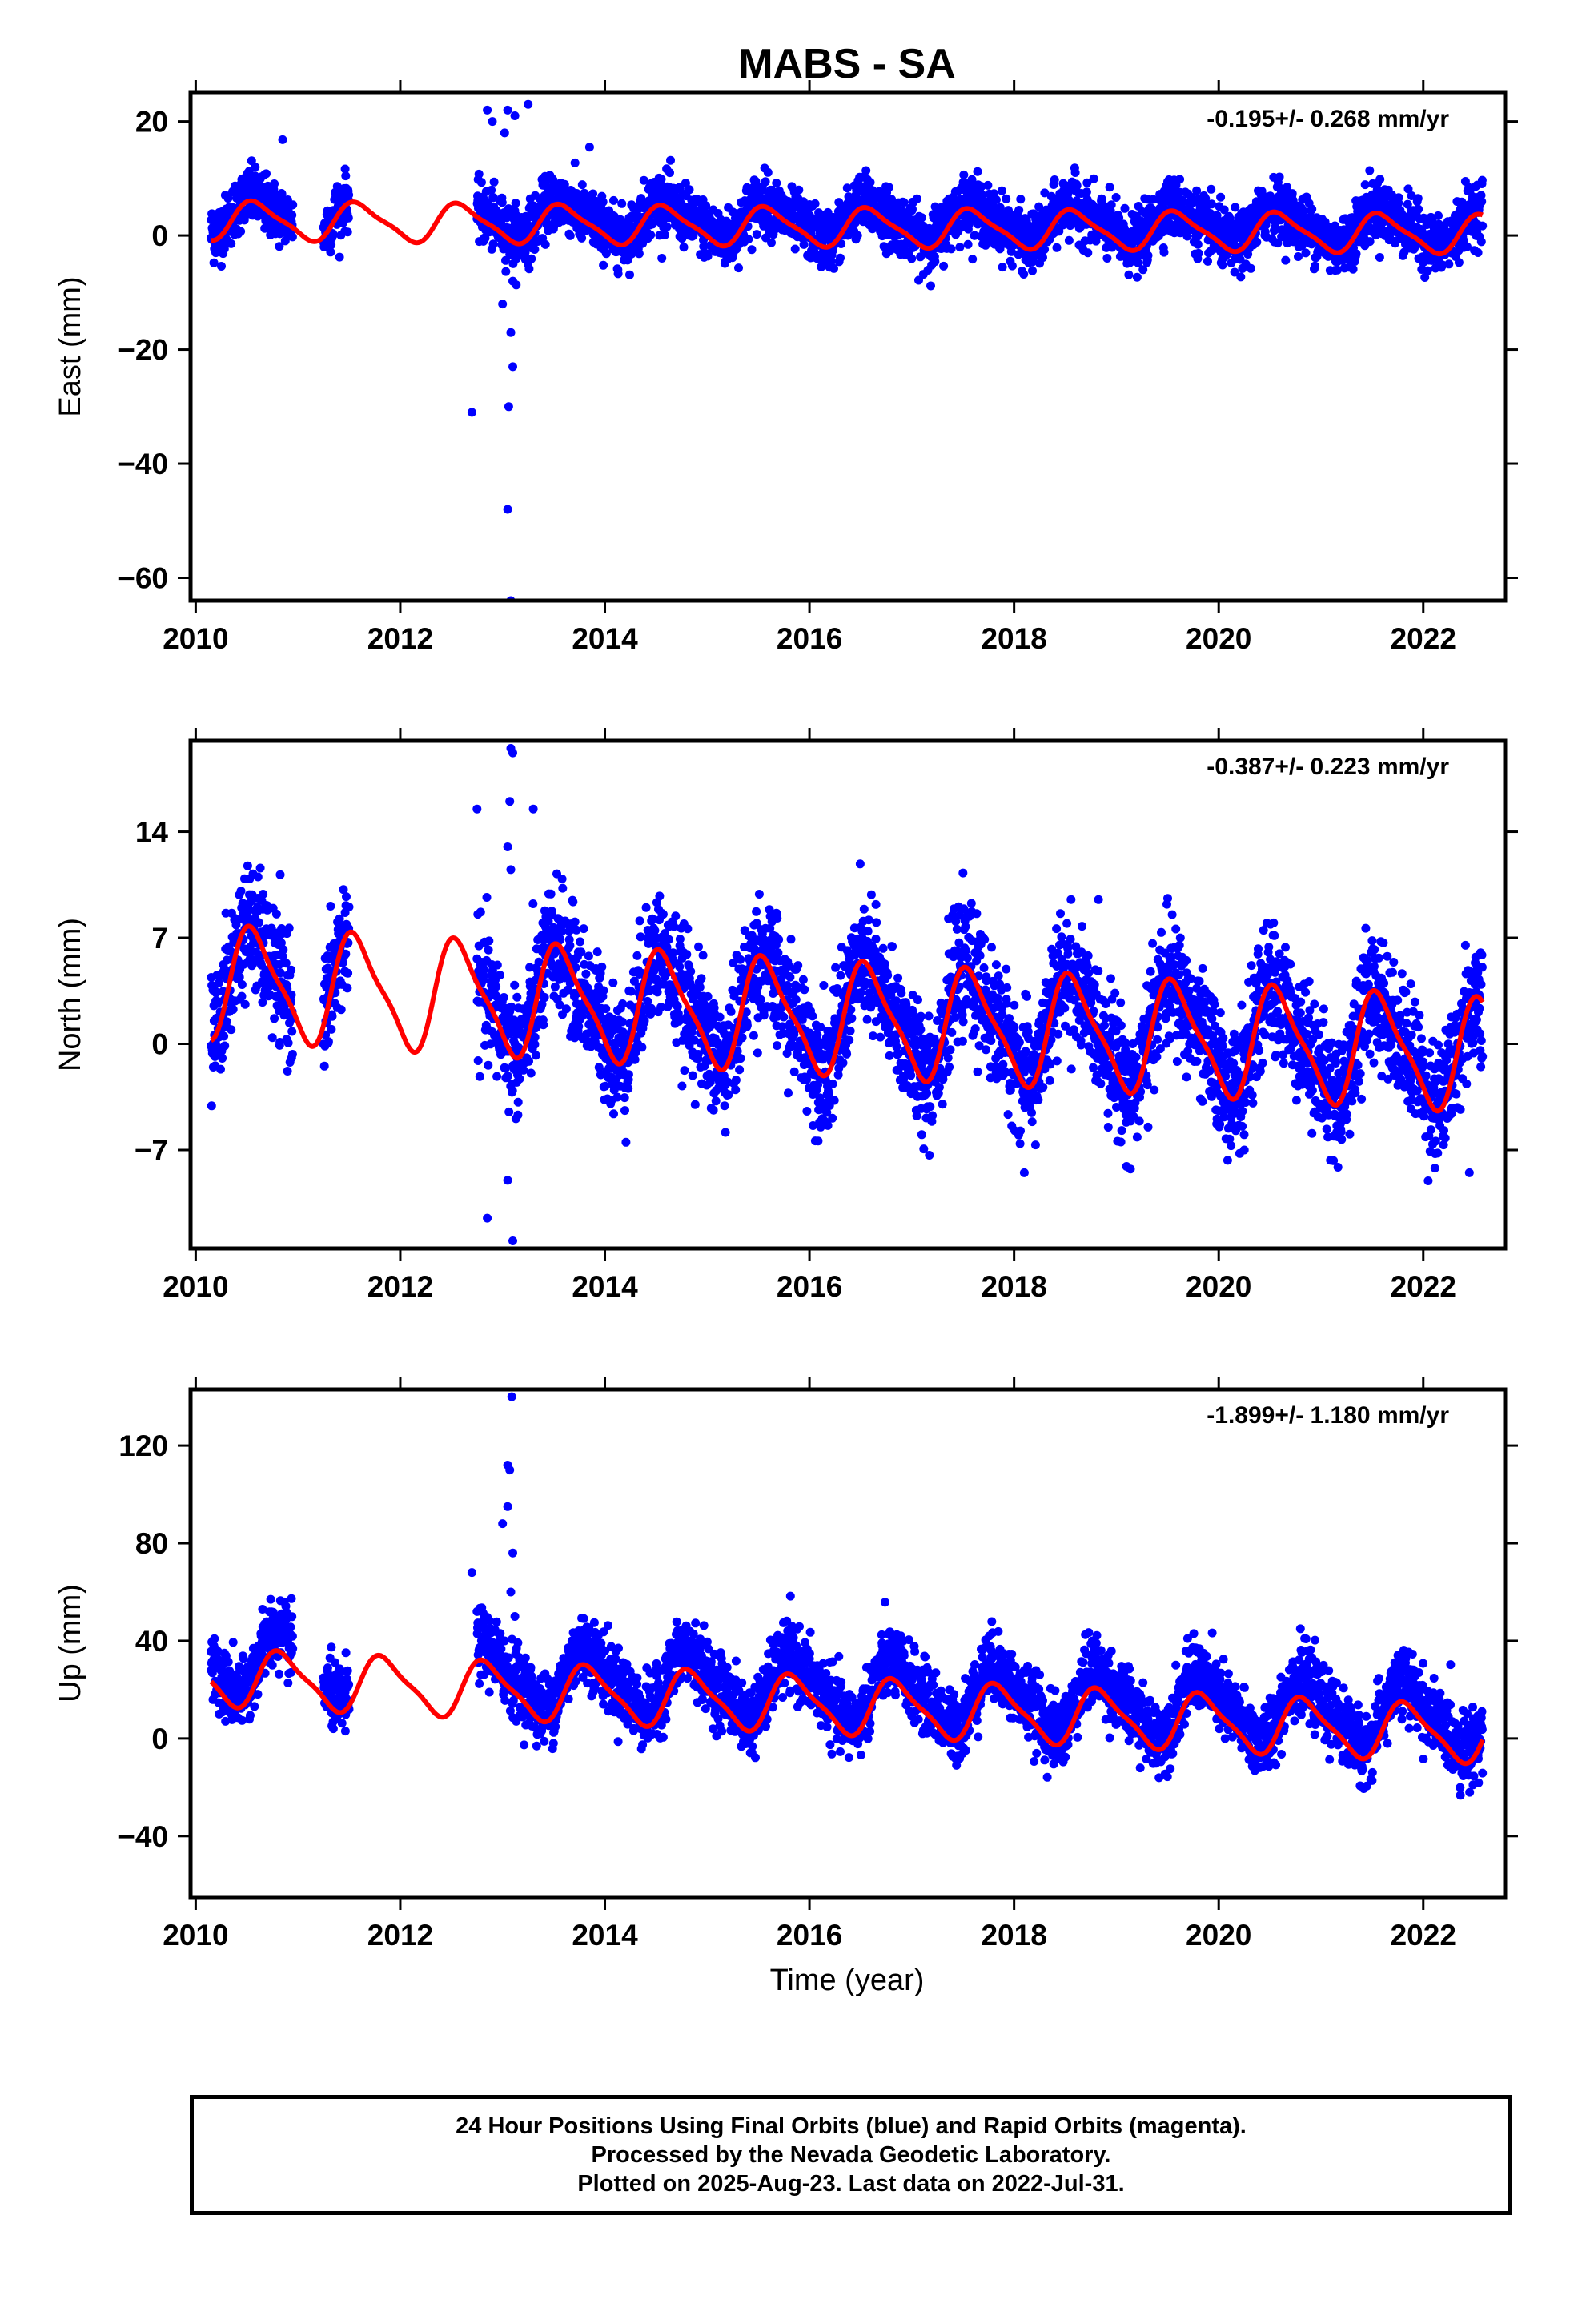  What do you see at coordinates (1423, 638) in the screenshot?
I see `x-tick-label: 2022` at bounding box center [1423, 638].